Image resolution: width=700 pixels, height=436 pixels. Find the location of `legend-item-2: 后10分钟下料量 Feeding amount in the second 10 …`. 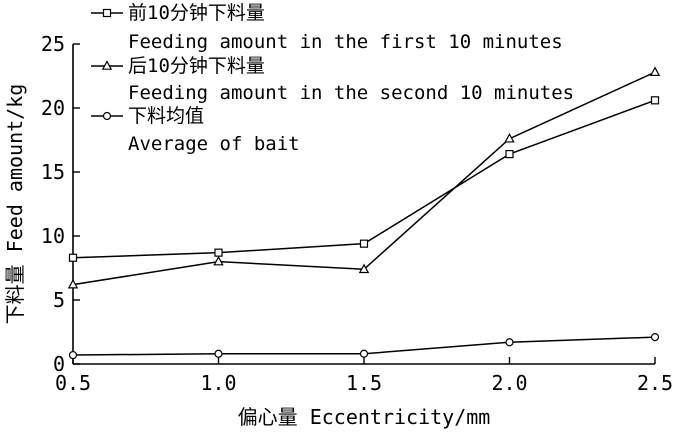

legend-item-2: 后10分钟下料量 Feeding amount in the second 10 … is located at coordinates (332, 79).